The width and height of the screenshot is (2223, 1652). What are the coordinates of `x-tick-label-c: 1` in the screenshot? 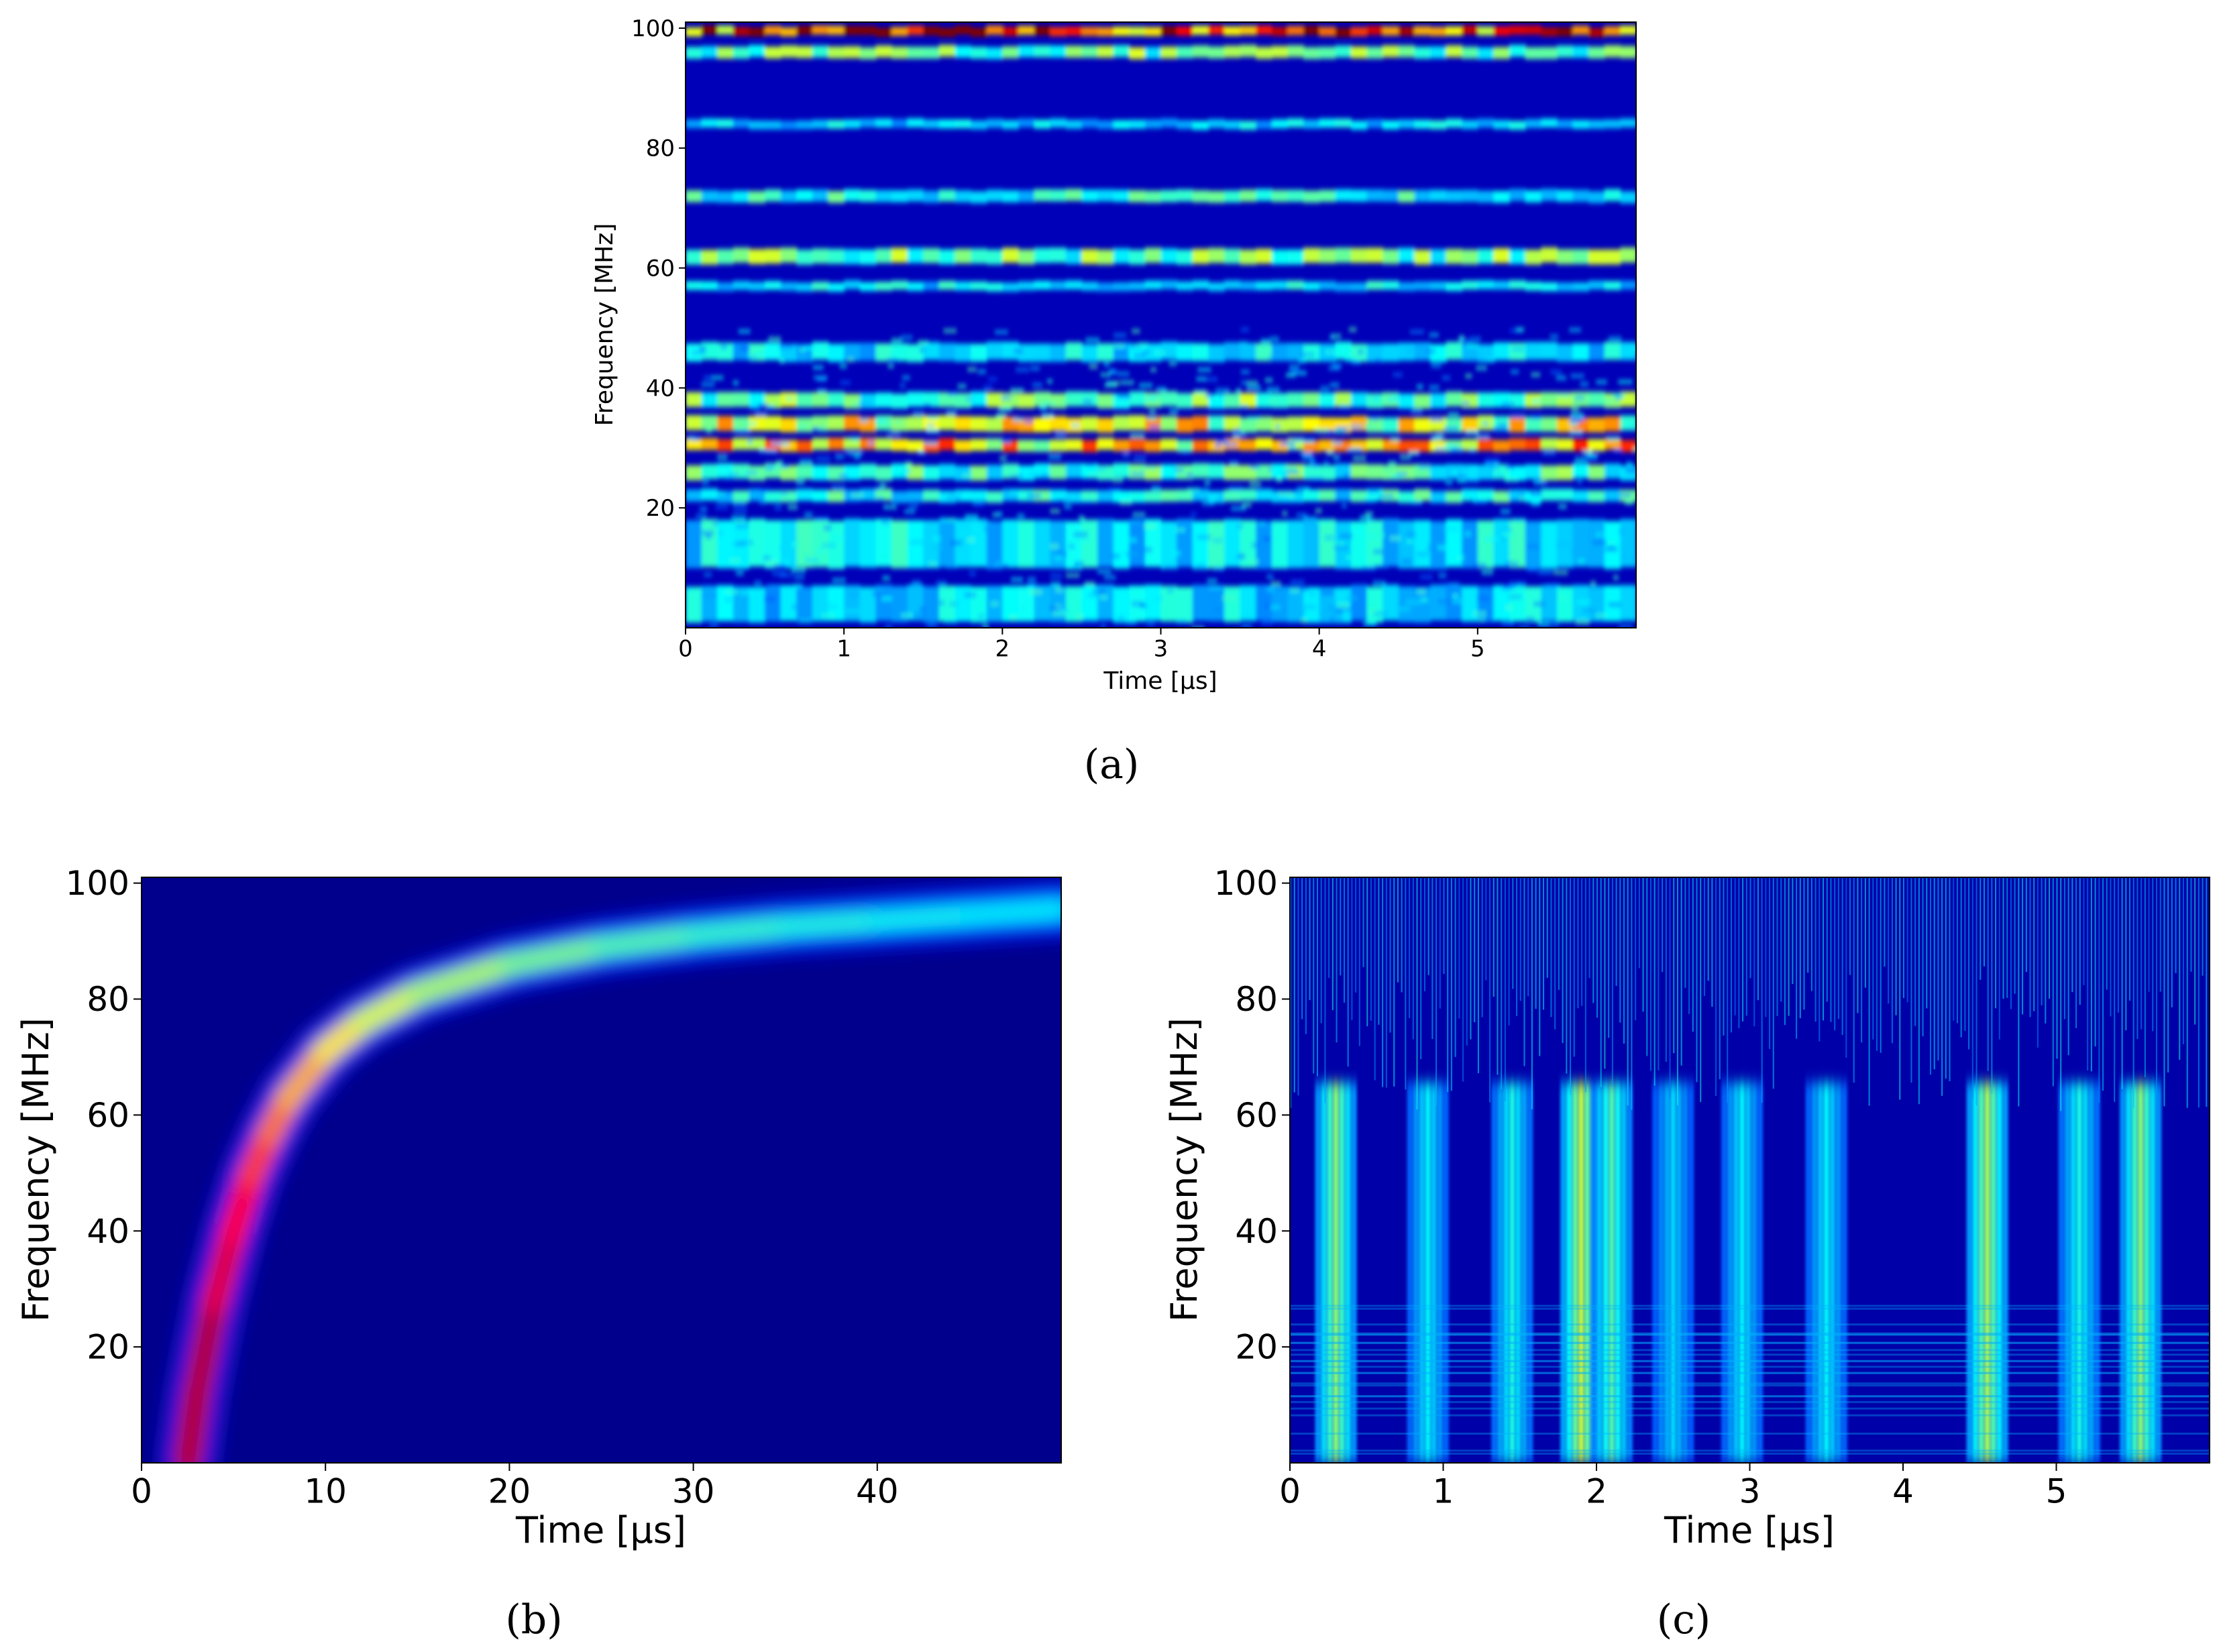 It's located at (1443, 1491).